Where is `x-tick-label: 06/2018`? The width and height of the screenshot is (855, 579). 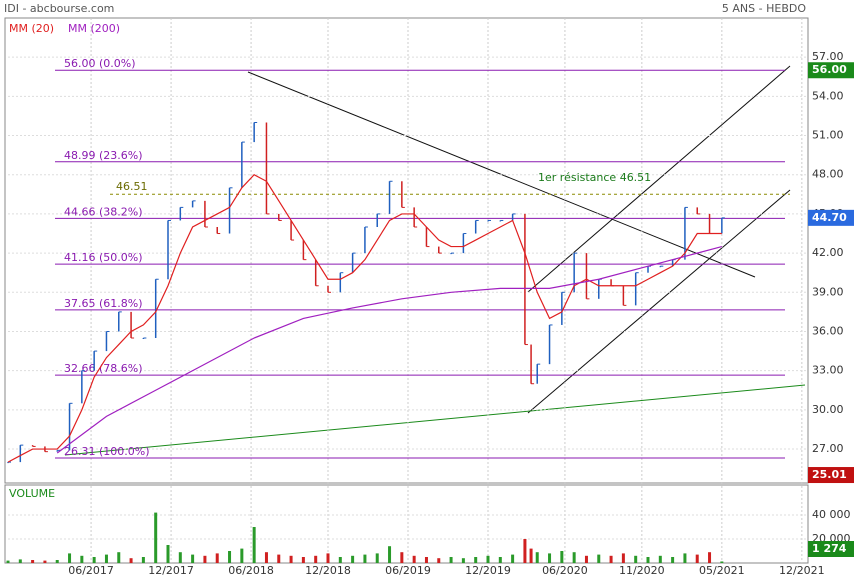 x-tick-label: 06/2018 is located at coordinates (251, 570).